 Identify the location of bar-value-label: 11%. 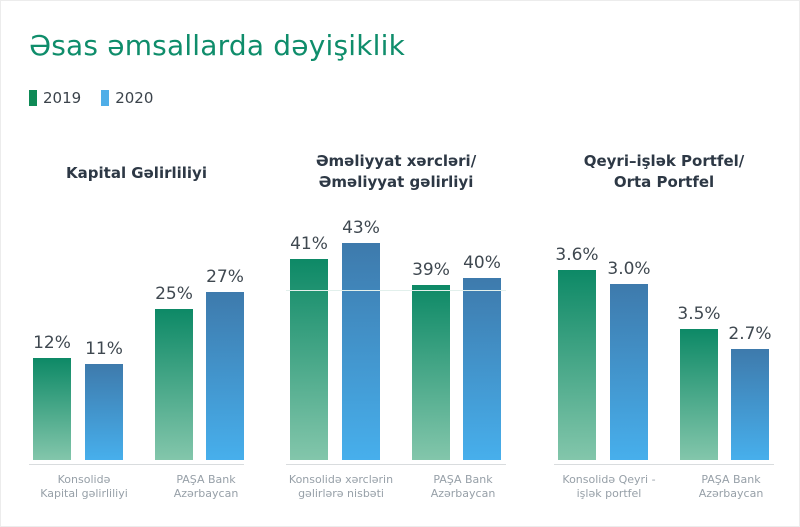
(104, 349).